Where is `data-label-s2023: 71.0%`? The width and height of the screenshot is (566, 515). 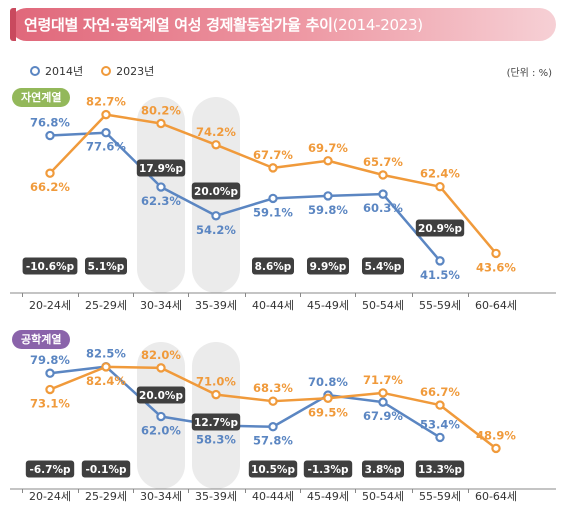
data-label-s2023: 71.0% is located at coordinates (216, 382).